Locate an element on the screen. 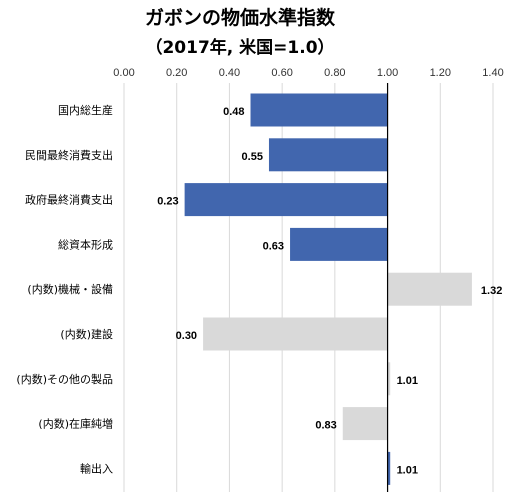 This screenshot has height=504, width=521. category-label: 総資本形成 is located at coordinates (85, 244).